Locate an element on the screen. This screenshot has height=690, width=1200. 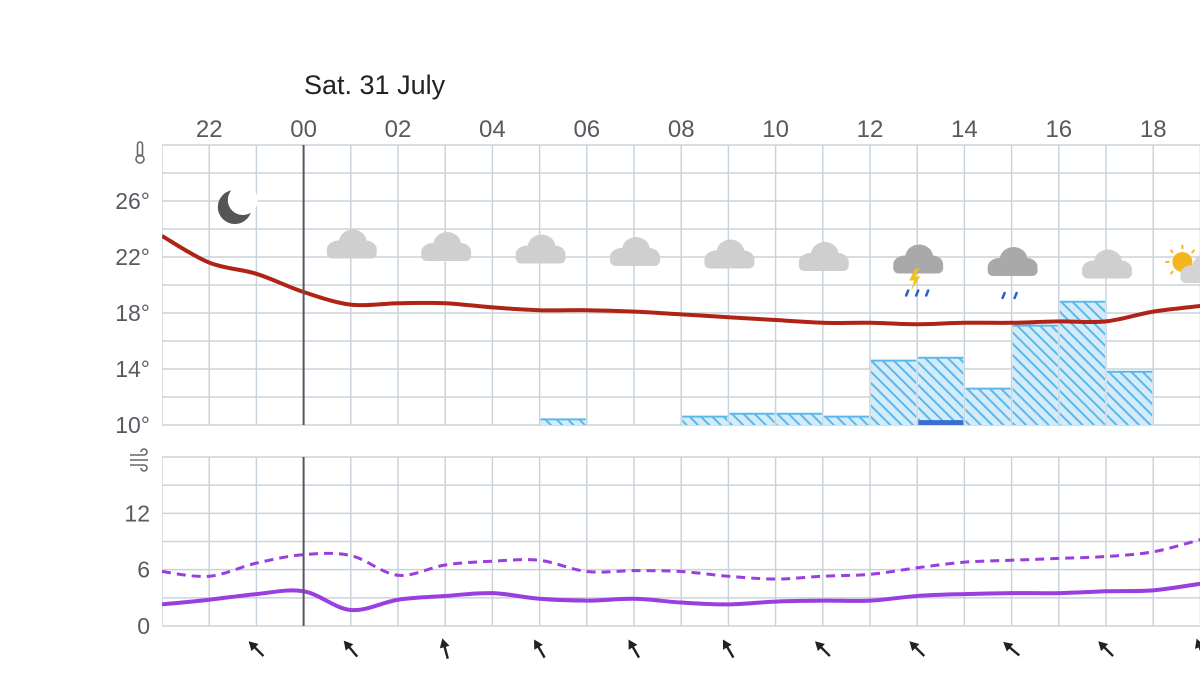
hour-label: 16 is located at coordinates (1058, 129).